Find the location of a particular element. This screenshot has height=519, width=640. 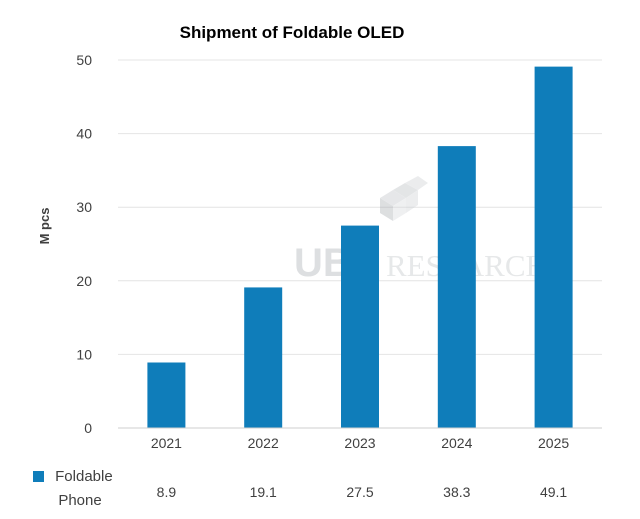

legend-table: Foldable Phone is located at coordinates (75, 488).